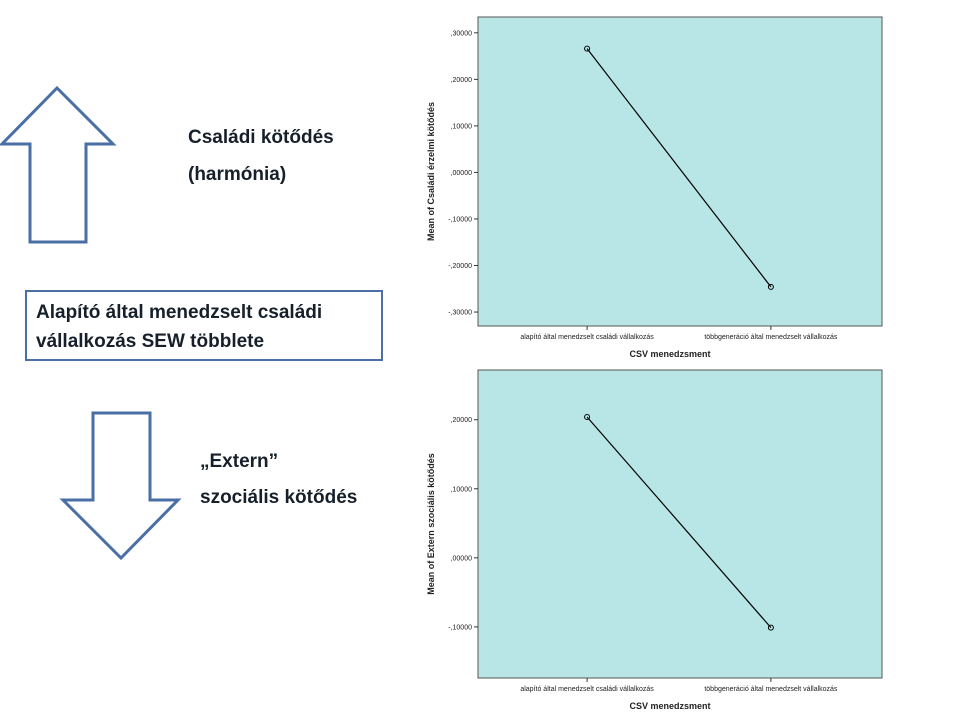 This screenshot has width=960, height=720. I want to click on y-tick-label: -,20000, so click(460, 266).